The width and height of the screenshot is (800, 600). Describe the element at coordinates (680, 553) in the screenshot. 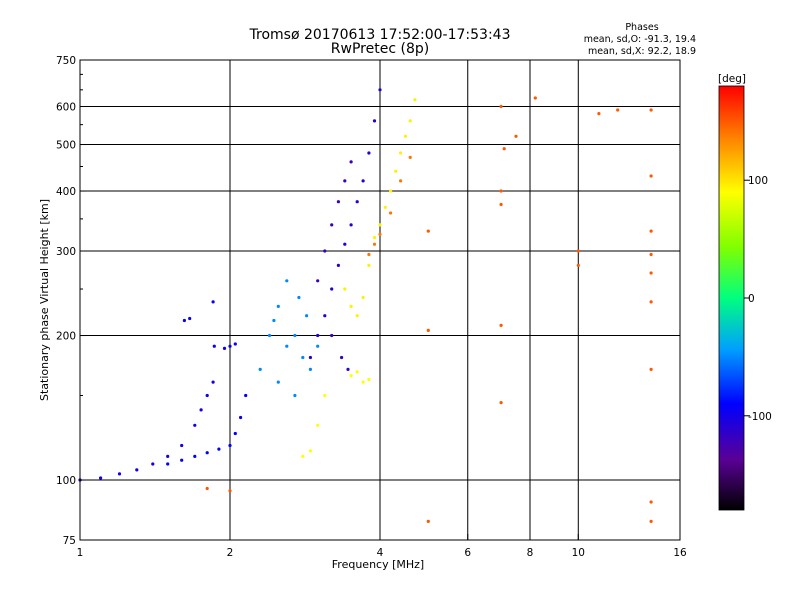

I see `x-tick-label: 16` at that location.